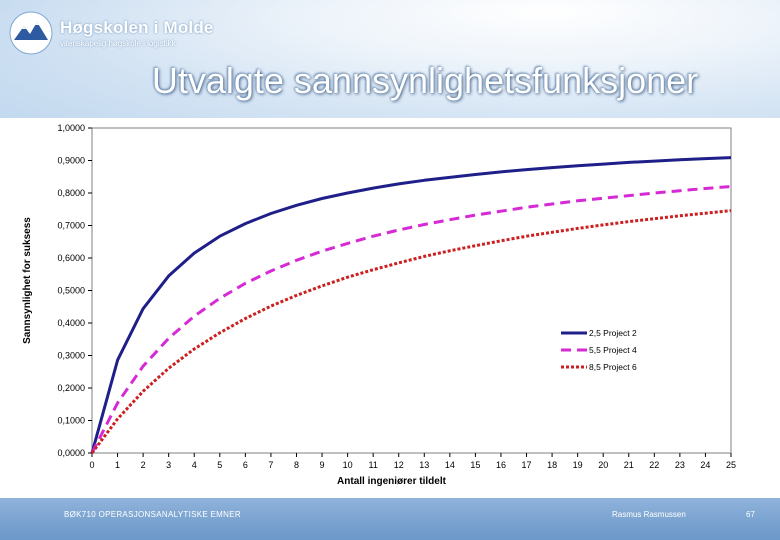 Image resolution: width=780 pixels, height=540 pixels. Describe the element at coordinates (143, 465) in the screenshot. I see `x-tick-label: 2` at that location.